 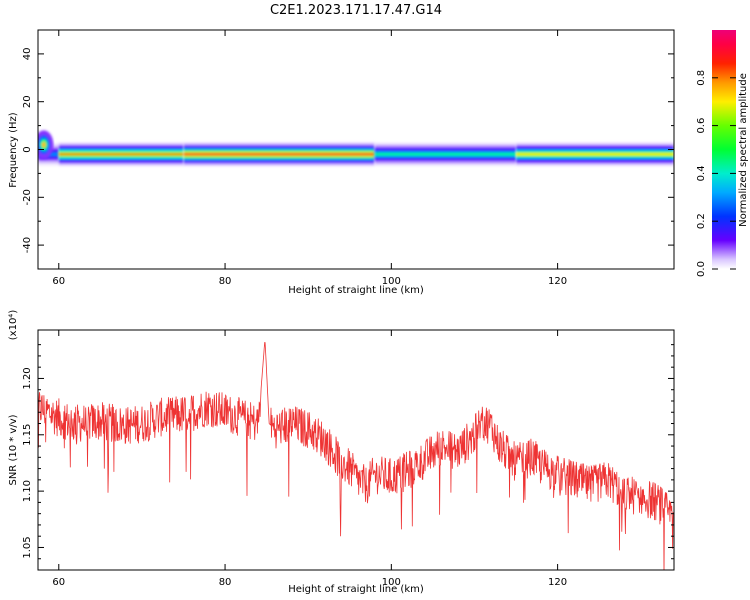 What do you see at coordinates (27, 149) in the screenshot?
I see `y-tick-label: 0` at bounding box center [27, 149].